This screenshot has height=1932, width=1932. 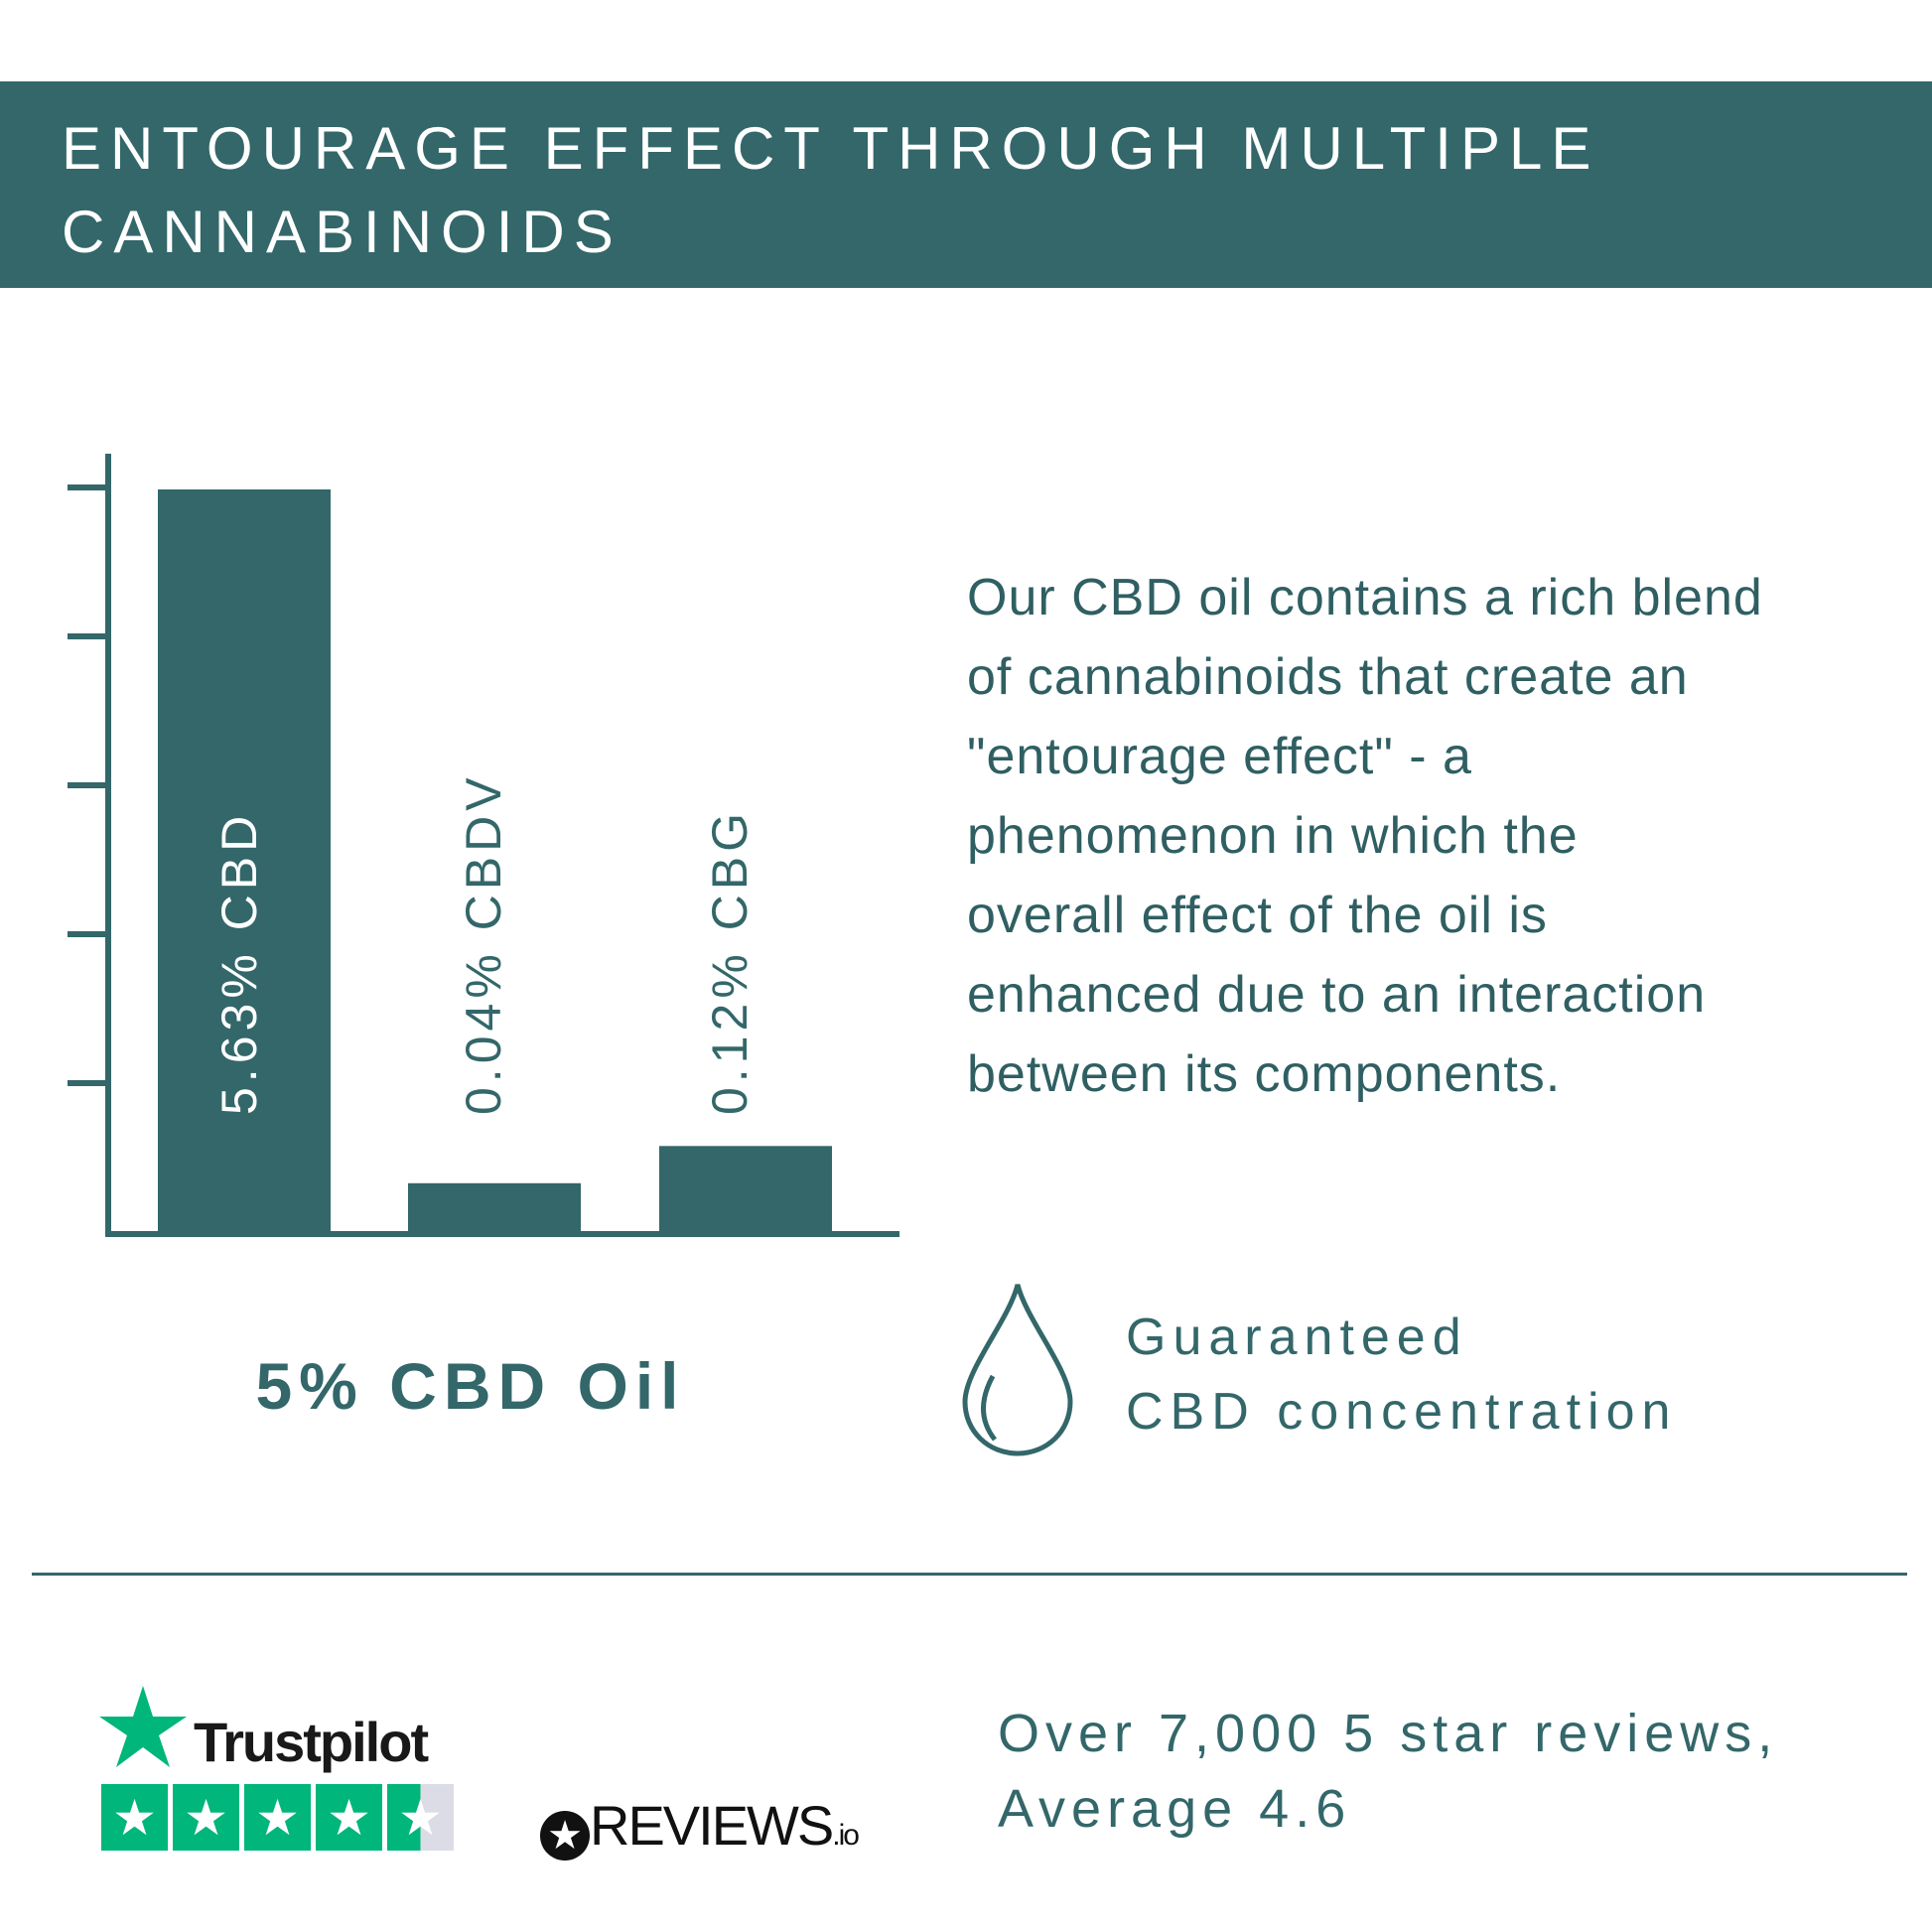 I want to click on product-label: 5% CBD Oil, so click(x=470, y=1386).